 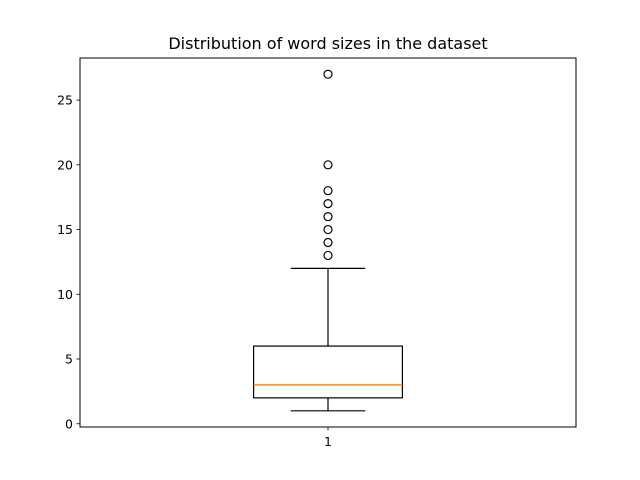 I want to click on y-tick-label: 20, so click(x=65, y=164).